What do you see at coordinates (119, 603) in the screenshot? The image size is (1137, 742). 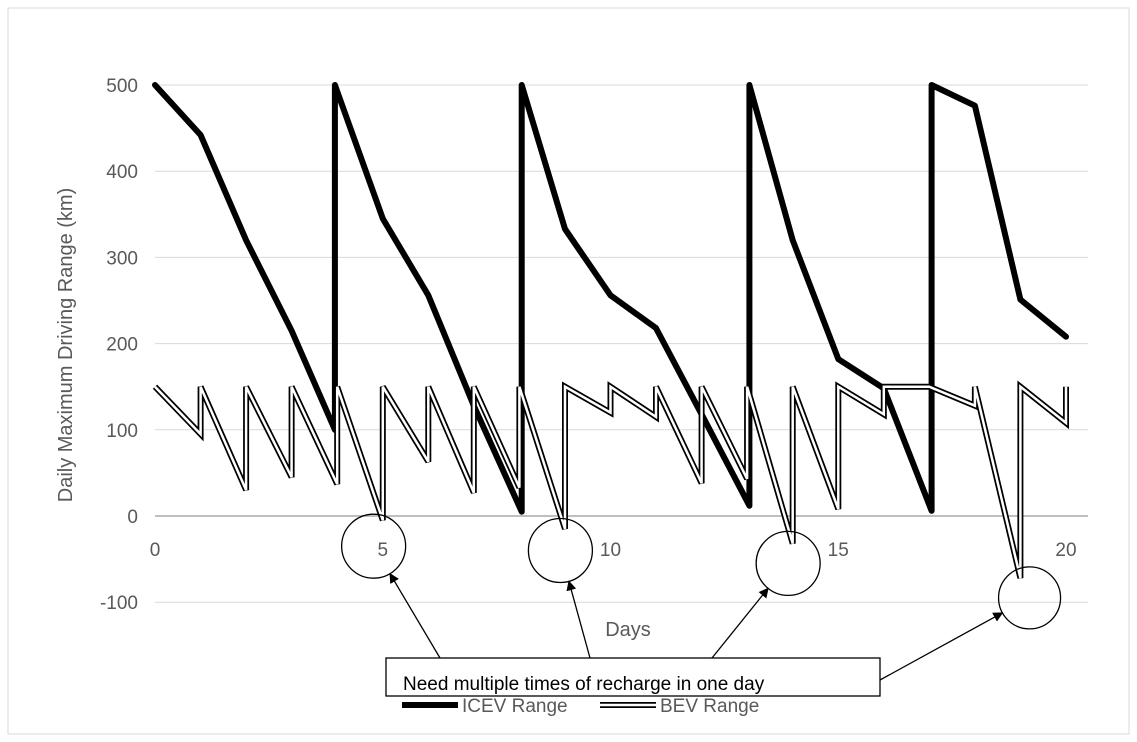 I see `y-tick-label: -100` at bounding box center [119, 603].